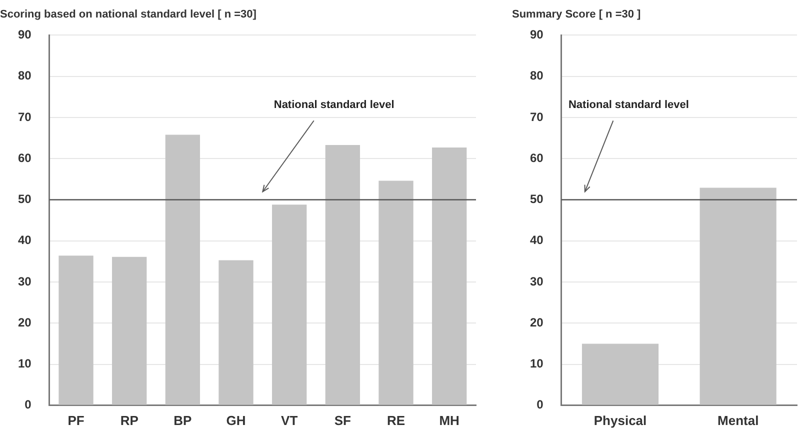 The image size is (799, 437). Describe the element at coordinates (620, 420) in the screenshot. I see `x-tick-label: Physical` at that location.